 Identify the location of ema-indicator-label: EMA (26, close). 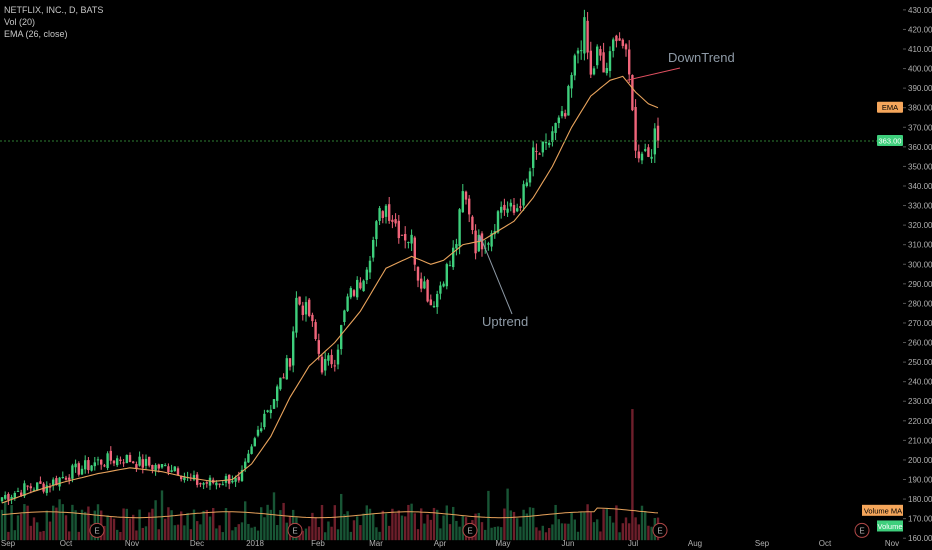
(36, 34).